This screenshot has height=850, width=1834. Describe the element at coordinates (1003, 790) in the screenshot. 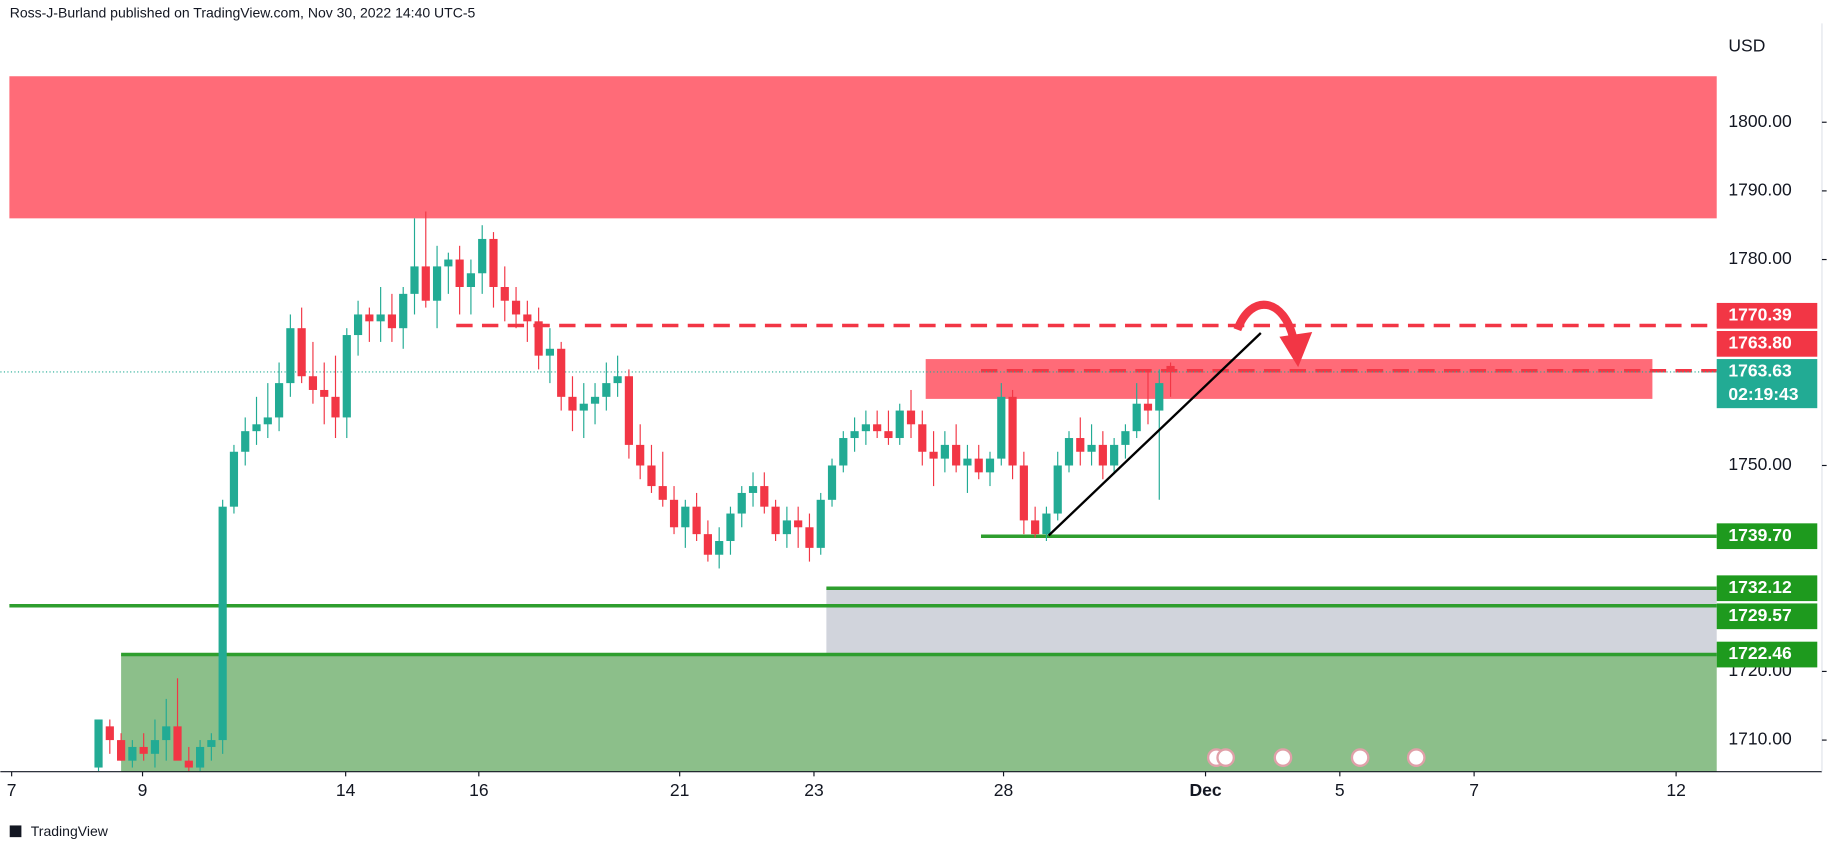

I see `x-tick-label: 28` at that location.